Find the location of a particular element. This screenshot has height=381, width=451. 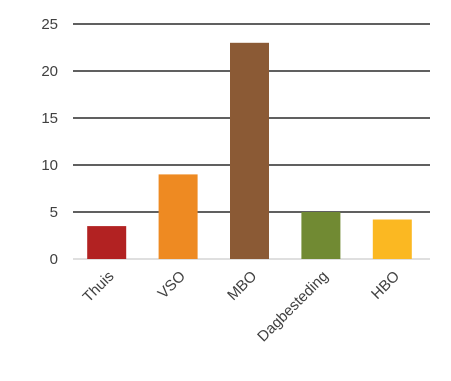

y-tick-label: 0 is located at coordinates (54, 259).